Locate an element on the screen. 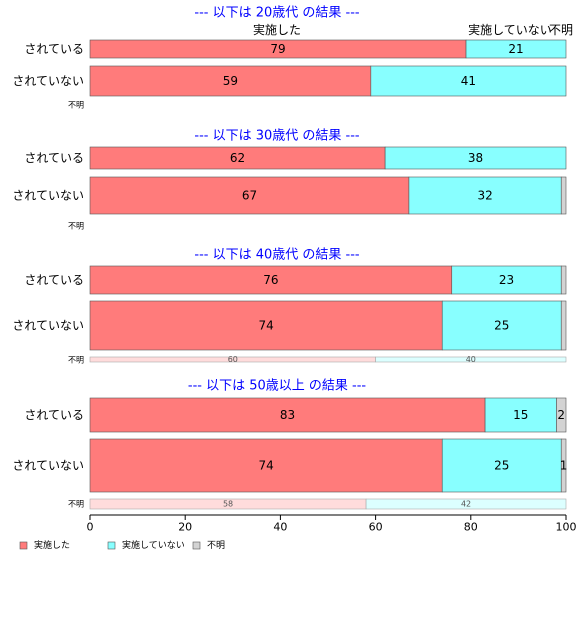  x-tick-label: 20 is located at coordinates (185, 527).